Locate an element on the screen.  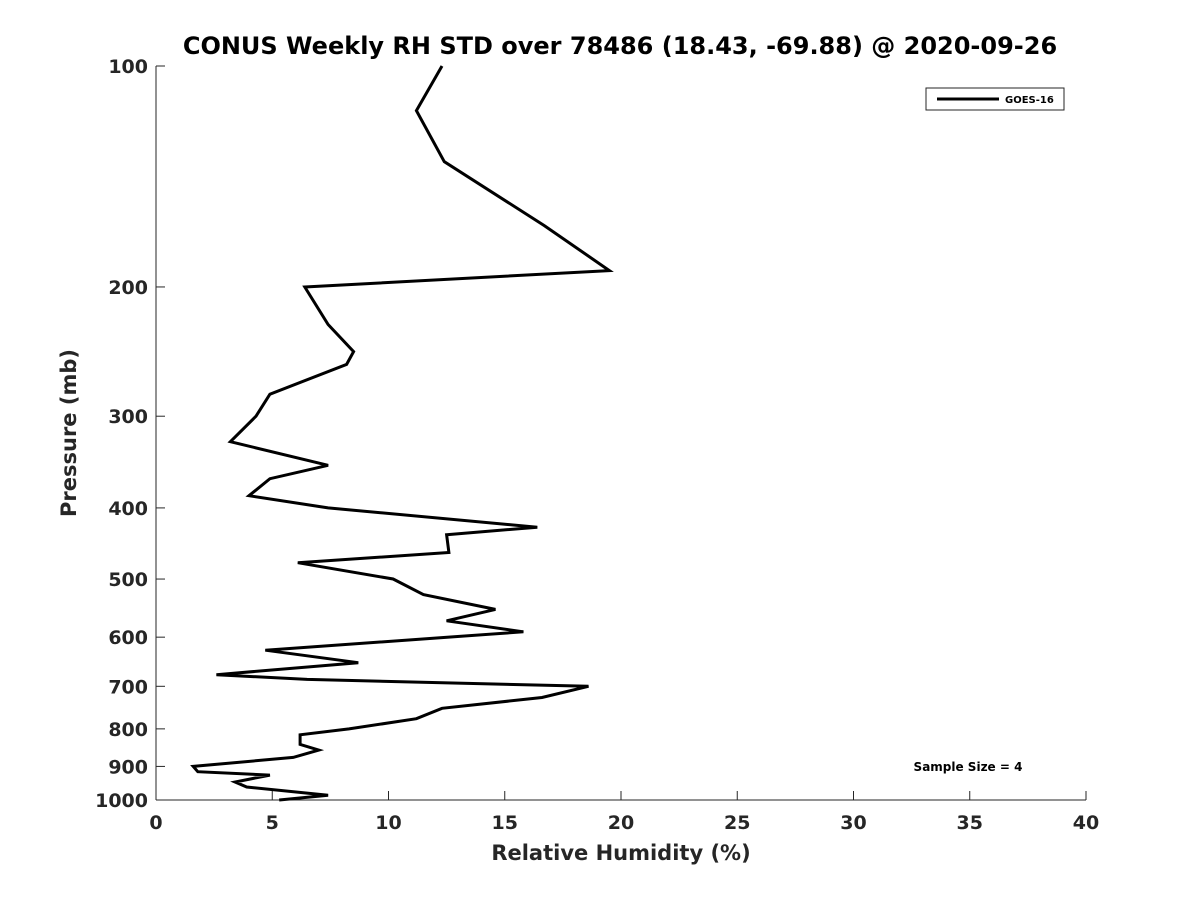
y-tick-label: 100 is located at coordinates (128, 67).